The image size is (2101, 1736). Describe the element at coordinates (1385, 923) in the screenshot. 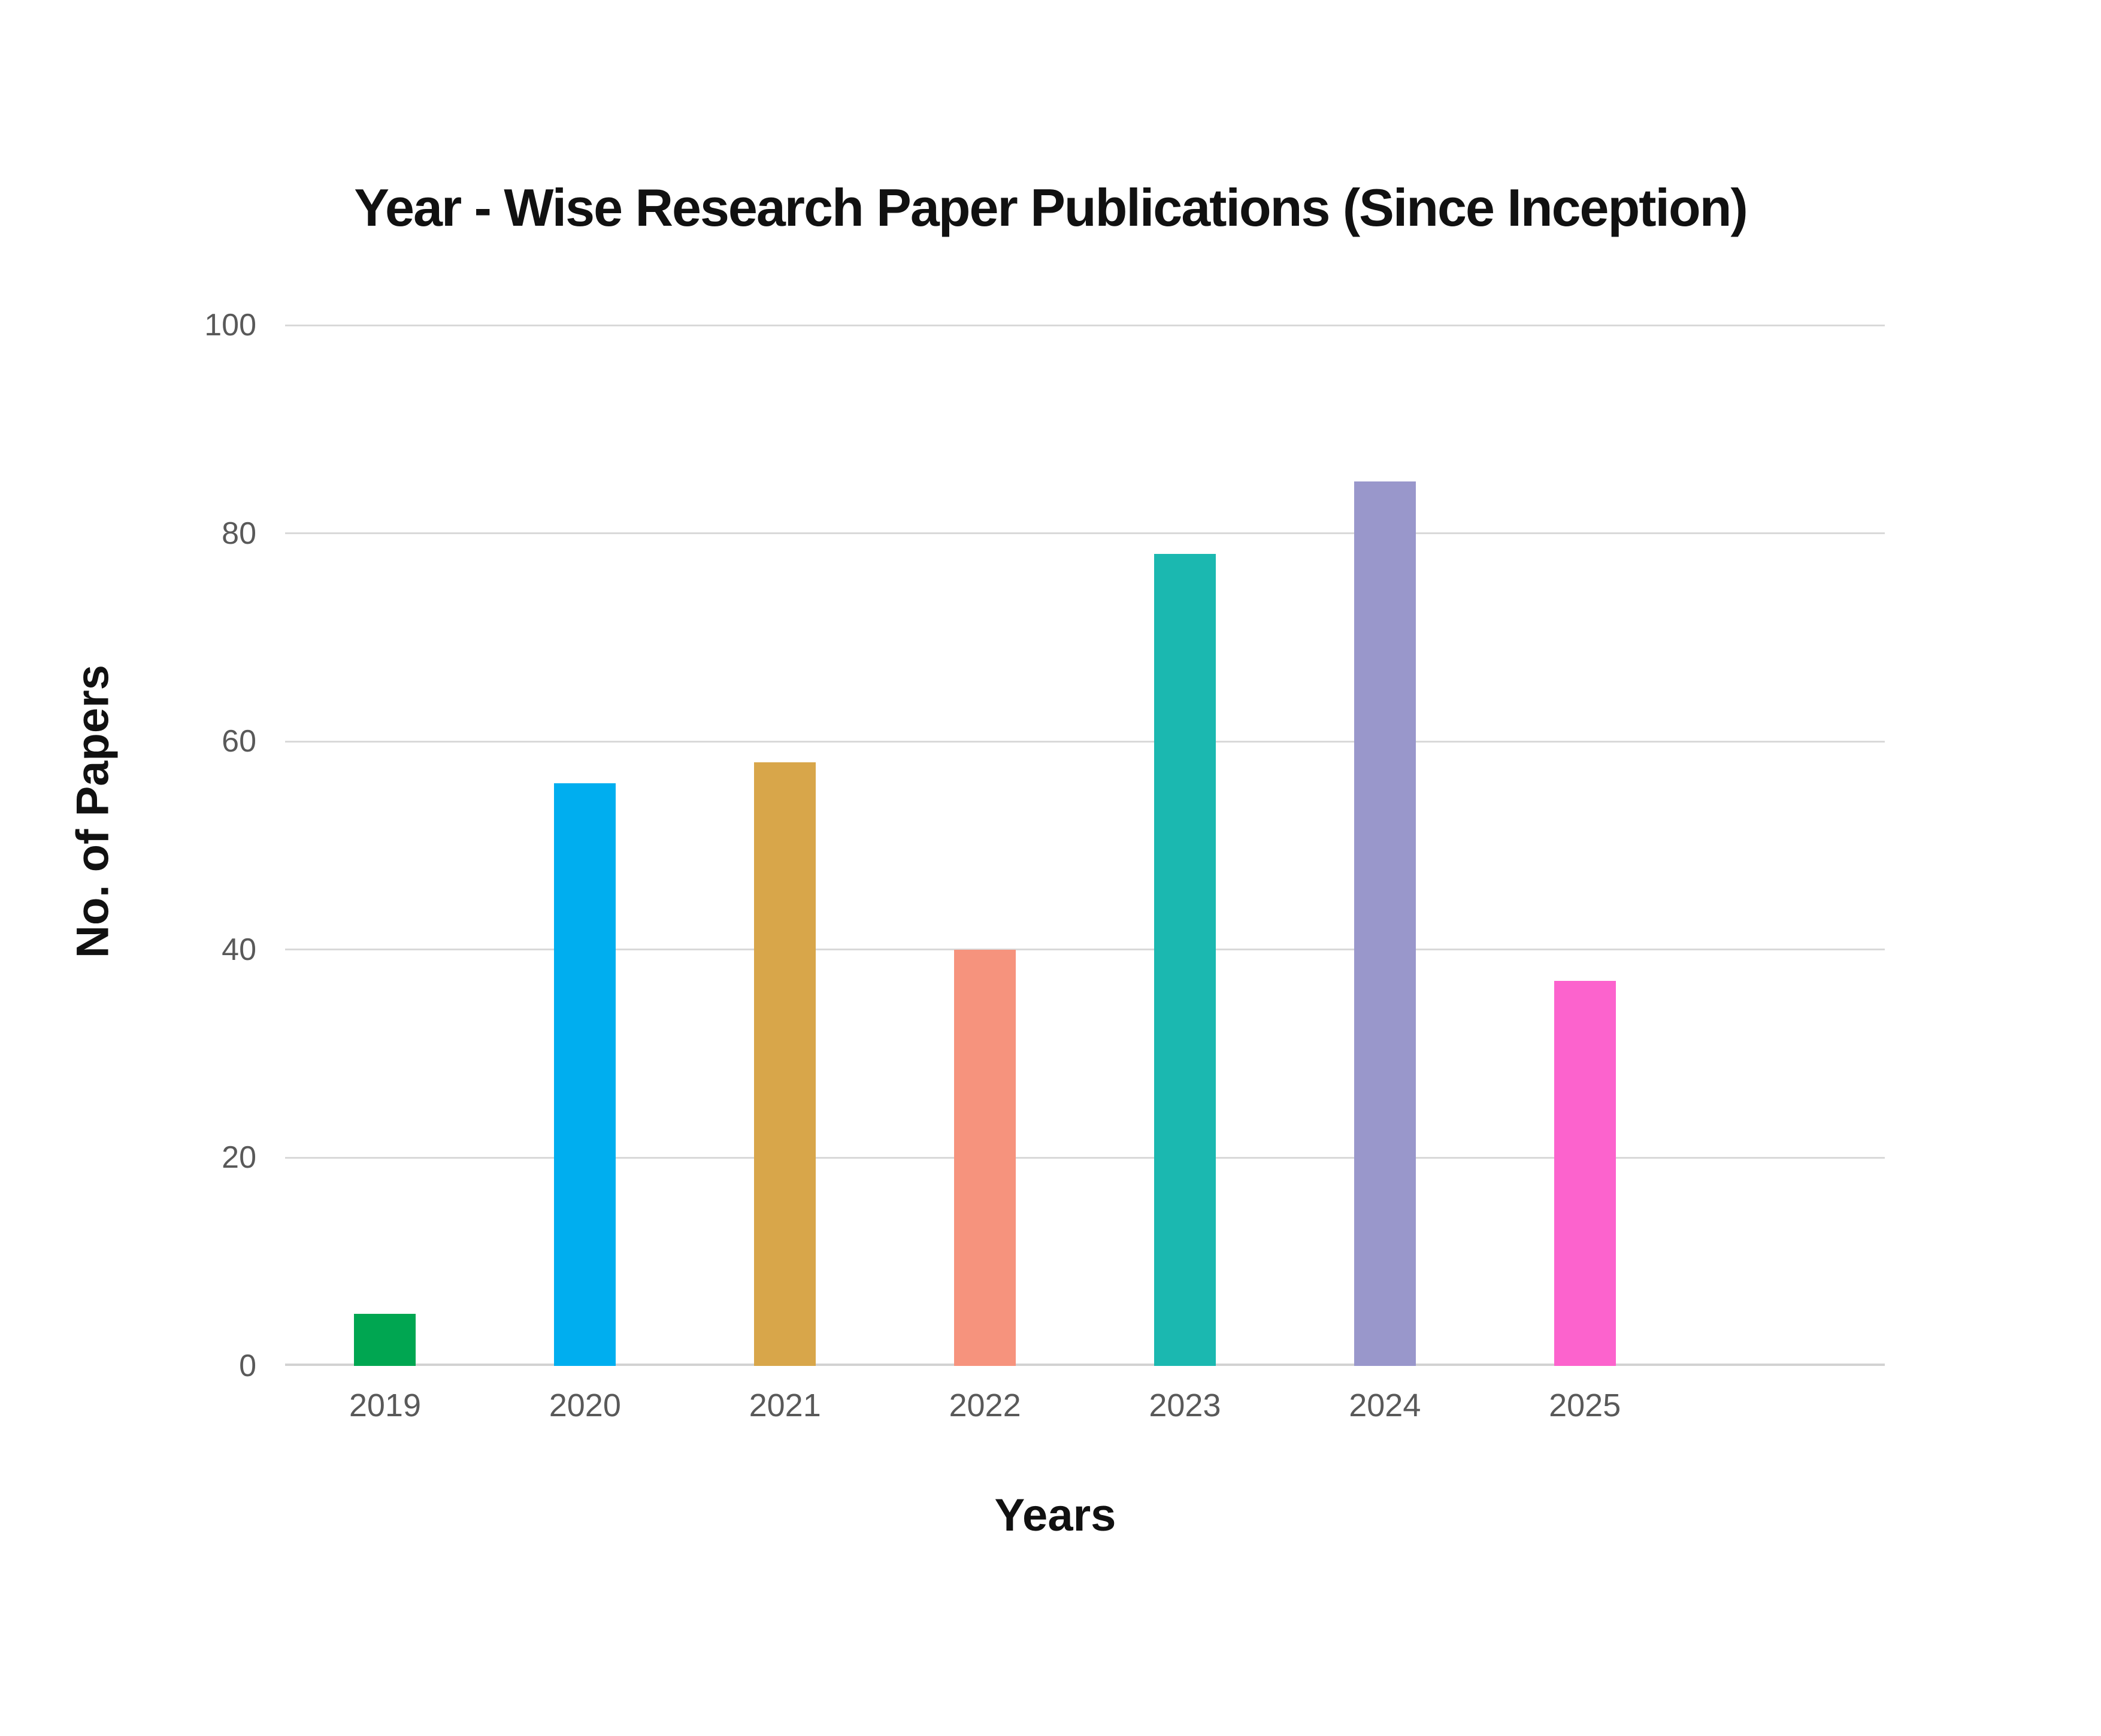

I see `bar-2024` at that location.